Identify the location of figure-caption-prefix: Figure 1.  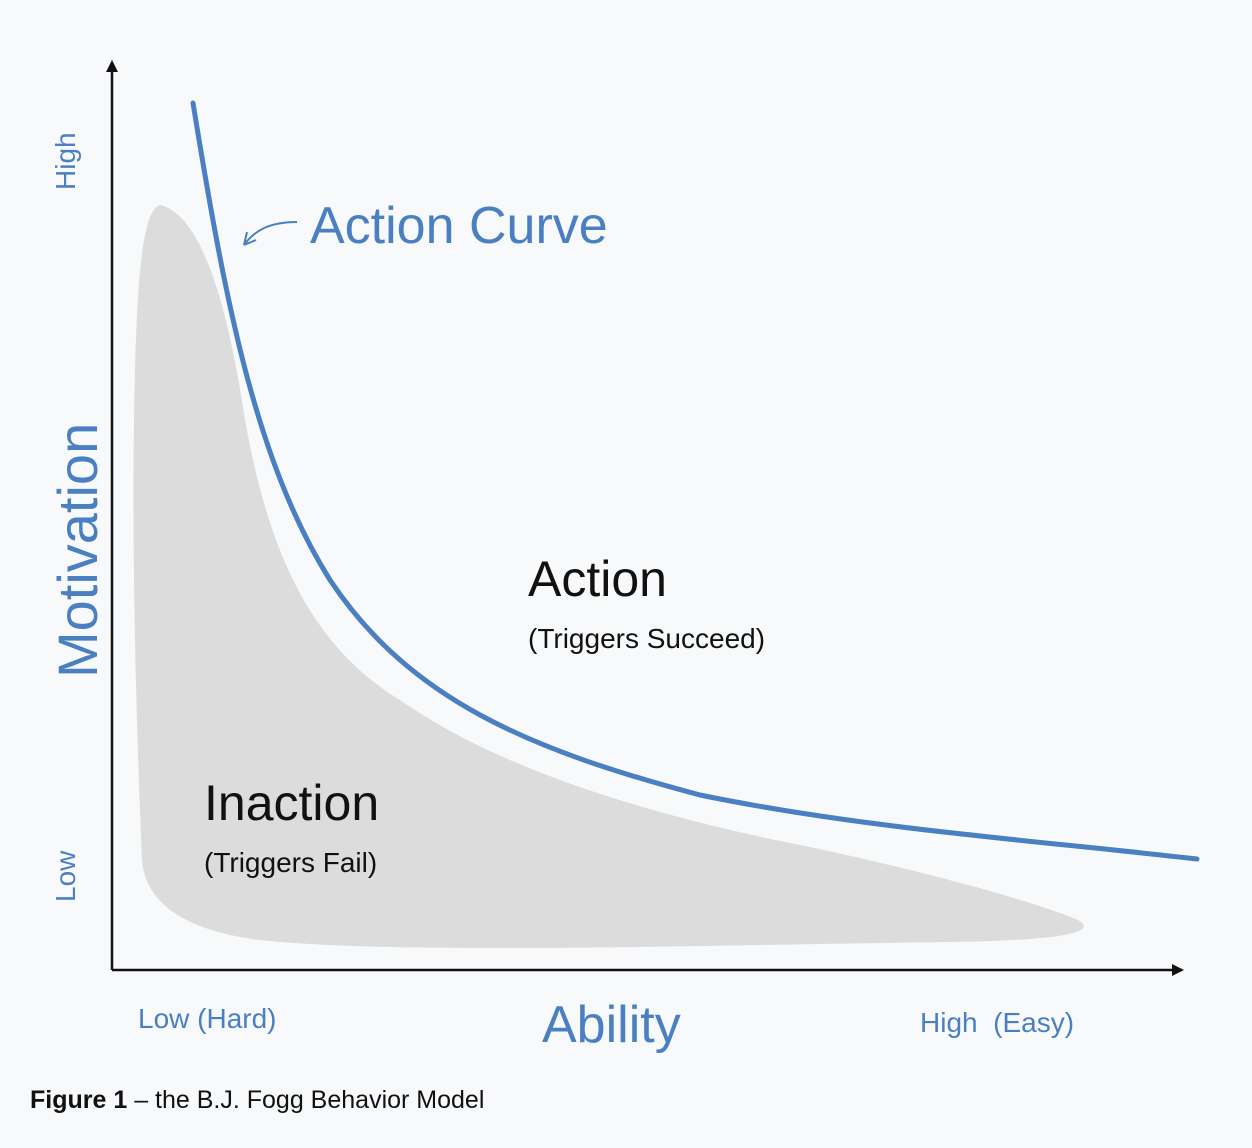
(79, 1100).